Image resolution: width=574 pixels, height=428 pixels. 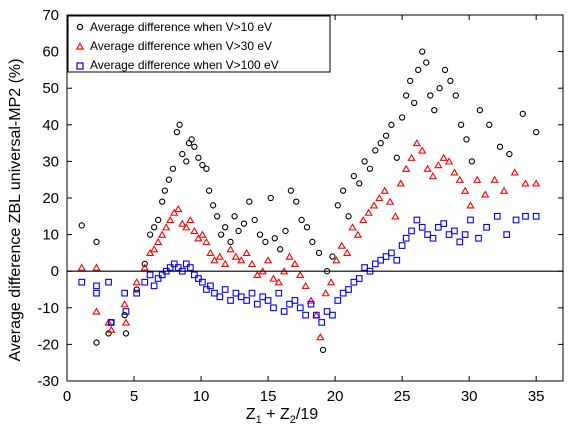 What do you see at coordinates (48, 308) in the screenshot?
I see `y-tick-label-2: -10` at bounding box center [48, 308].